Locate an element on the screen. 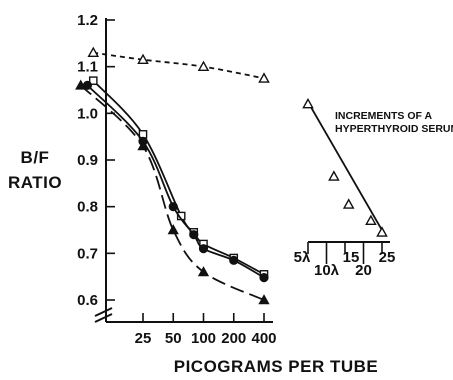 The height and width of the screenshot is (380, 453). y-tick-label: 1.1 is located at coordinates (87, 67).